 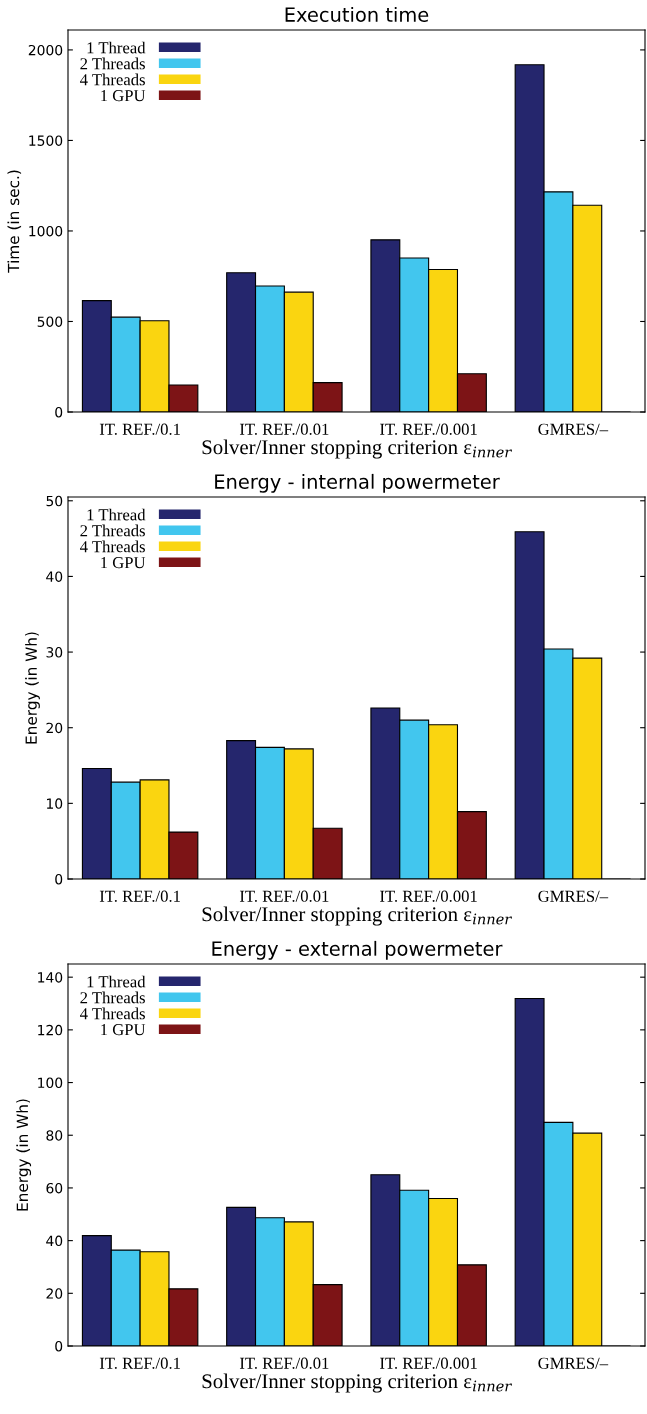 I want to click on y-tick-label: 10, so click(x=54, y=803).